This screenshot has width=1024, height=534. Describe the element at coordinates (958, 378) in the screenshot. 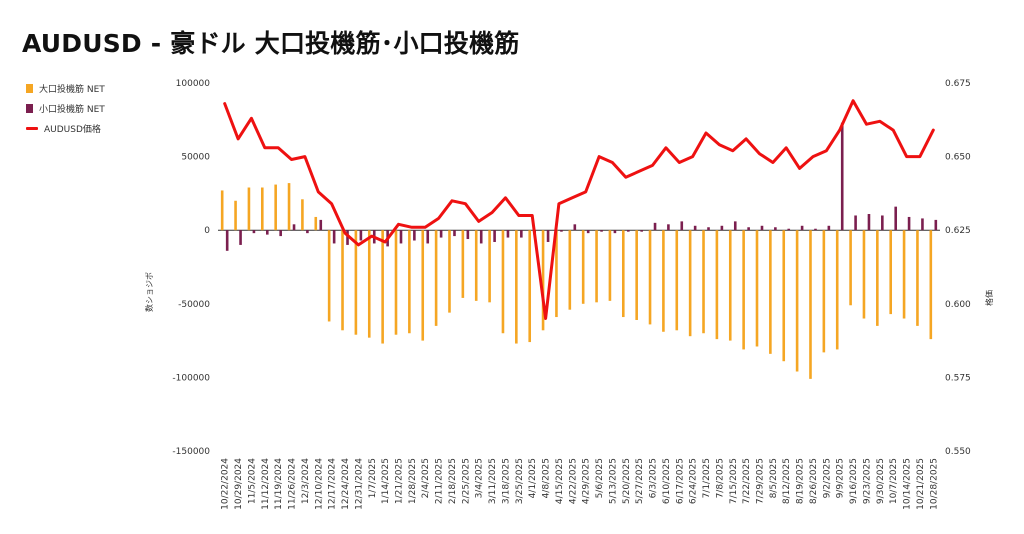

I see `y-right-tick-label: 0.575` at that location.